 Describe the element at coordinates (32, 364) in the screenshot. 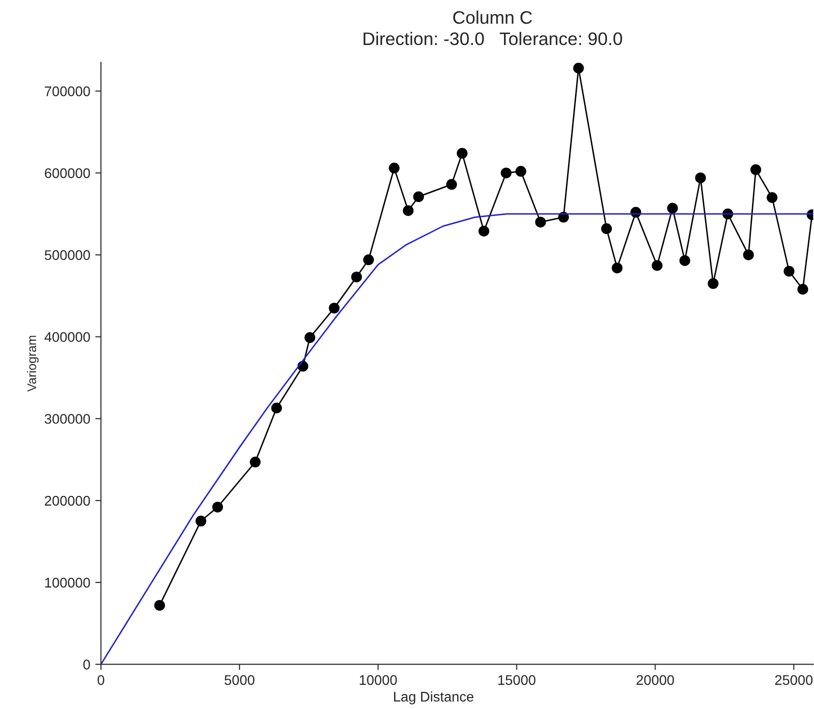

I see `y-axis-title: Variogram` at that location.